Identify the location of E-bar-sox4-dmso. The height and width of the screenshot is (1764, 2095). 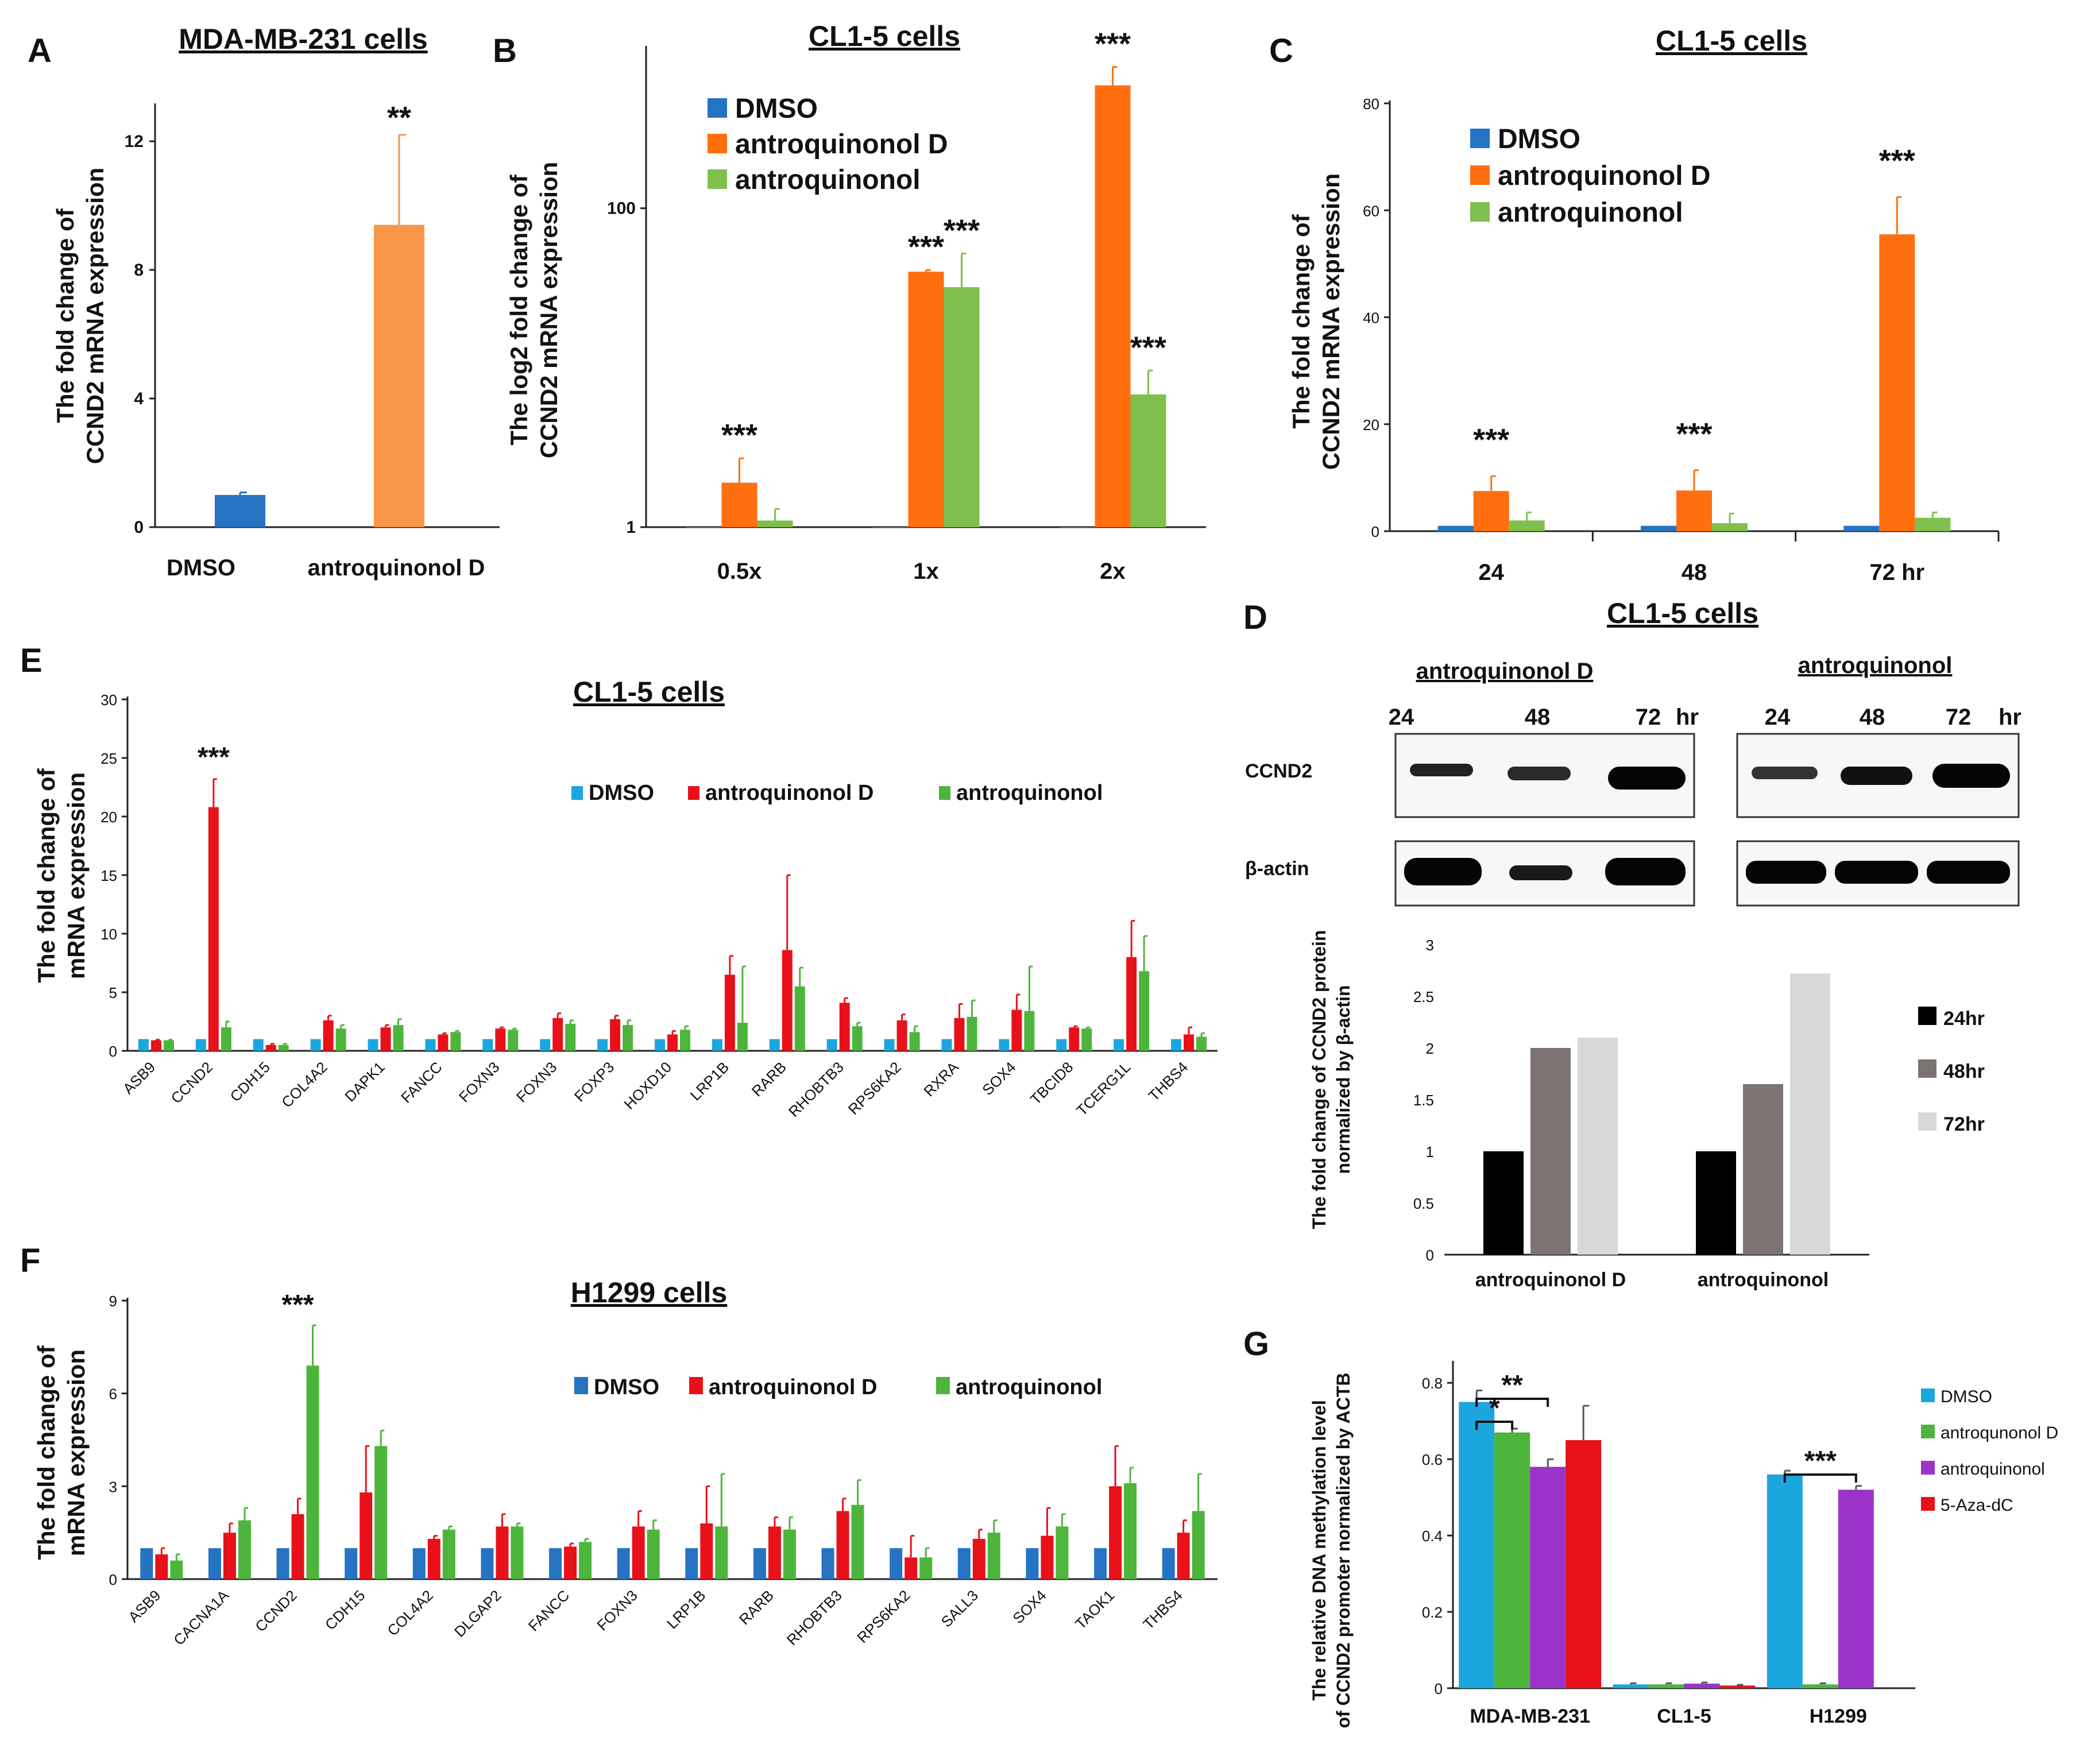
(1004, 1045).